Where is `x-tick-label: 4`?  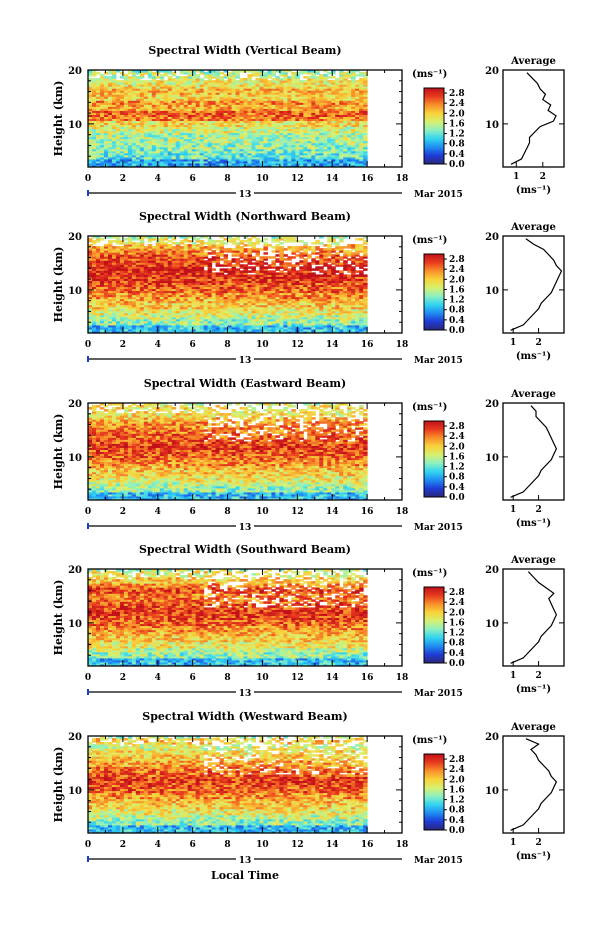
x-tick-label: 4 is located at coordinates (158, 179).